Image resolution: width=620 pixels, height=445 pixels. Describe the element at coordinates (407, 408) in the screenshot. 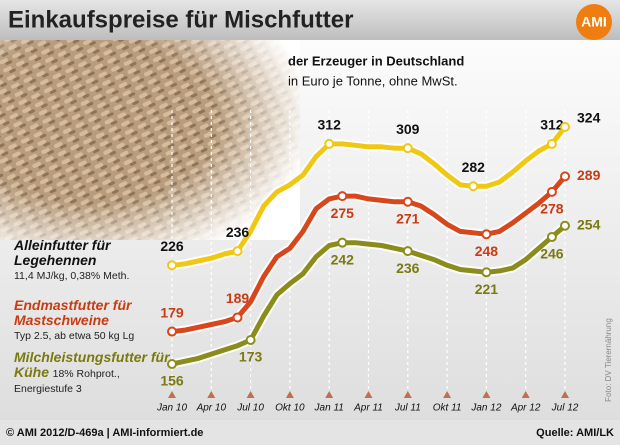

I see `x-tick-label: Jul 11` at that location.